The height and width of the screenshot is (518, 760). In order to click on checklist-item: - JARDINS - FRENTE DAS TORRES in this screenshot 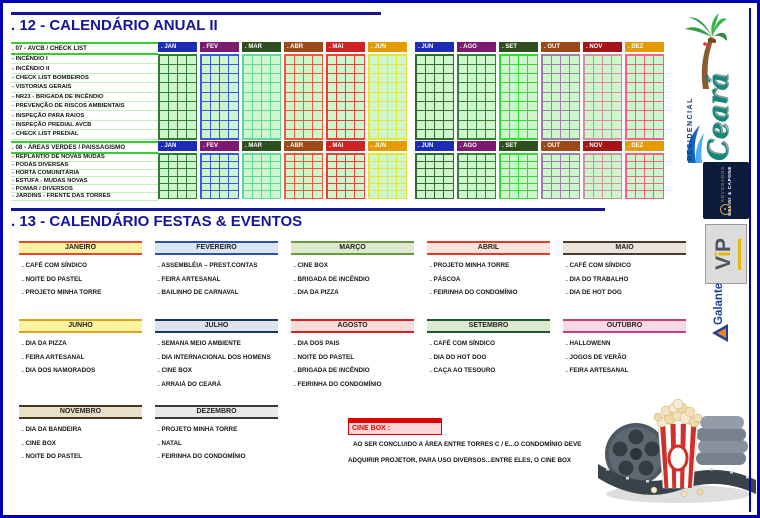, I will do `click(84, 197)`.